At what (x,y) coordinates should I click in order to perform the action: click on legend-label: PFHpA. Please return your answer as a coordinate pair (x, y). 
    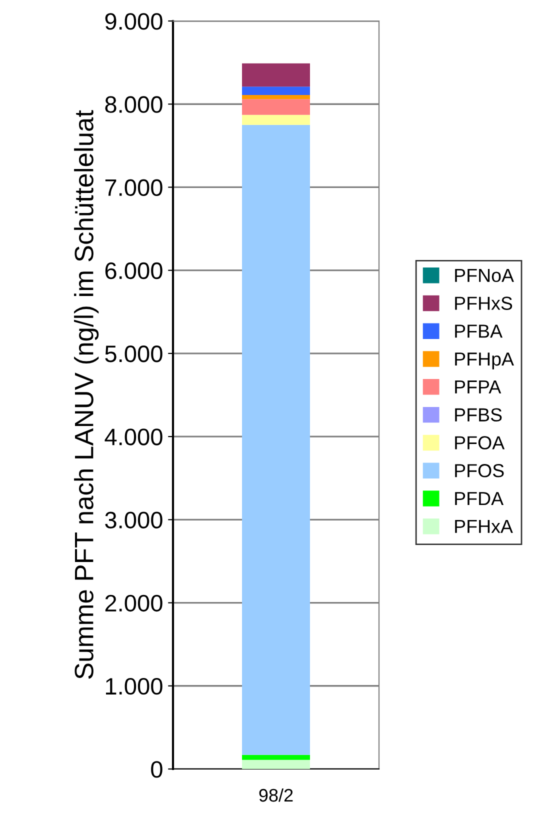
    Looking at the image, I should click on (484, 361).